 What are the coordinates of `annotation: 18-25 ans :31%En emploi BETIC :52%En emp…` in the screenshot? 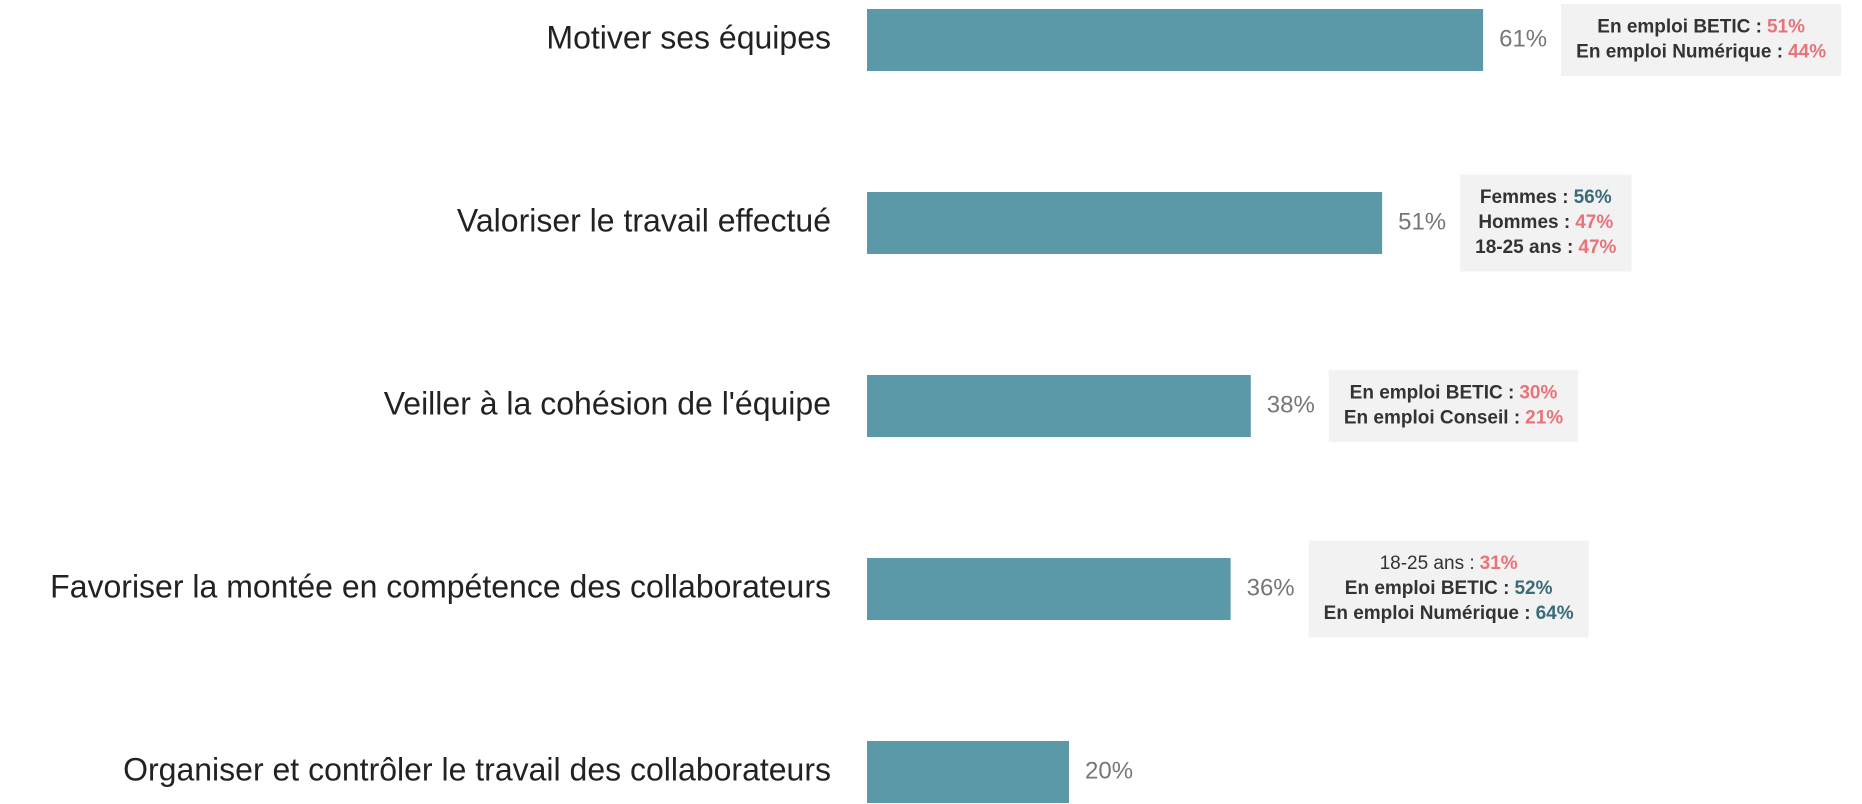 It's located at (1448, 589).